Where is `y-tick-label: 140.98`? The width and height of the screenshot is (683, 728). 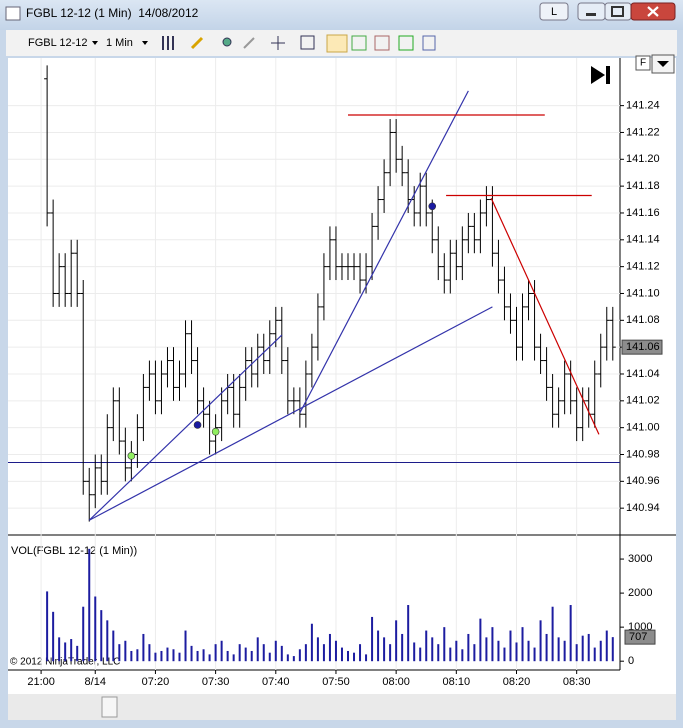 y-tick-label: 140.98 is located at coordinates (643, 454).